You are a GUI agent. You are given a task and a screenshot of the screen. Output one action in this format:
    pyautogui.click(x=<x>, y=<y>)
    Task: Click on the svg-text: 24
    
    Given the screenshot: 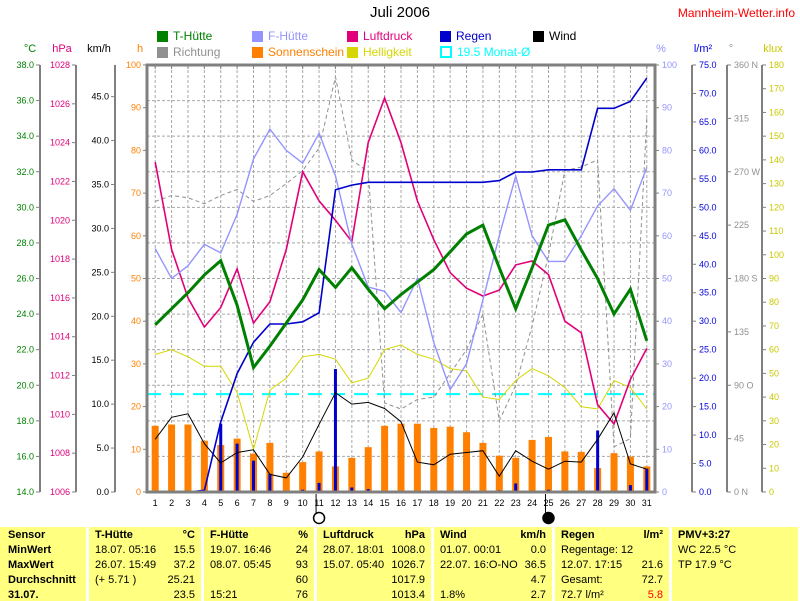 What is the action you would take?
    pyautogui.click(x=532, y=503)
    